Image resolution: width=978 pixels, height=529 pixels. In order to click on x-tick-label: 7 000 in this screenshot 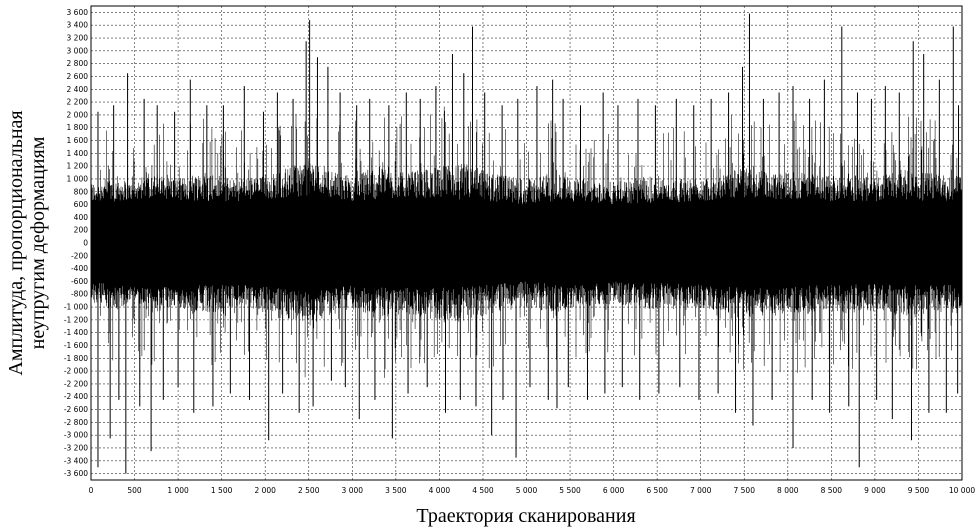, I will do `click(701, 490)`.